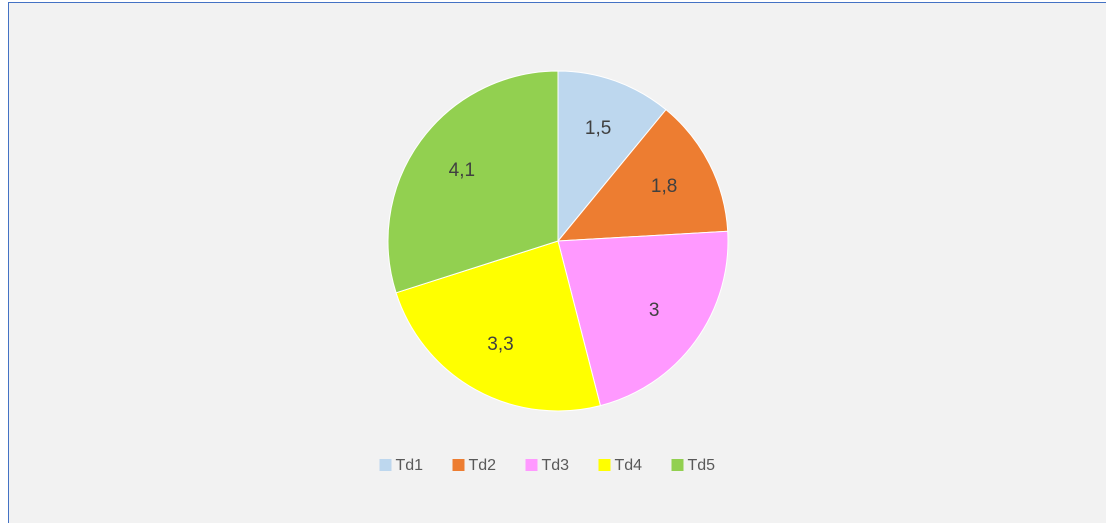 Image resolution: width=1106 pixels, height=523 pixels. I want to click on legend-label: Td5, so click(702, 465).